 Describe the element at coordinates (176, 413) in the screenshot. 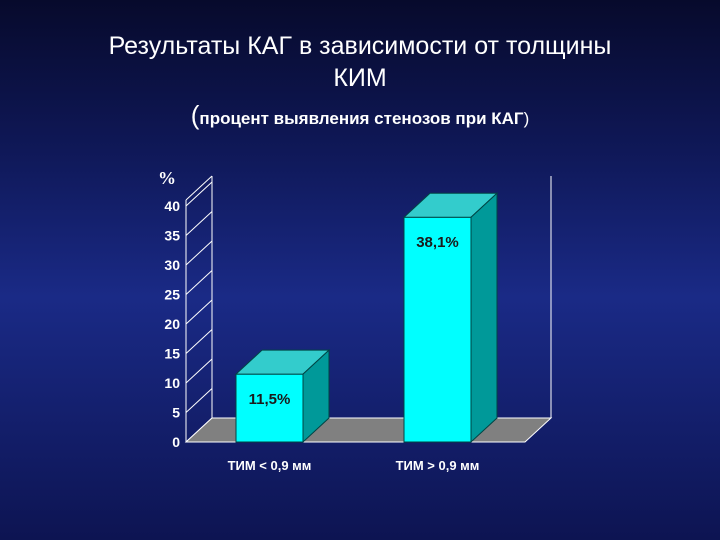

I see `y-tick-label-1: 5` at that location.